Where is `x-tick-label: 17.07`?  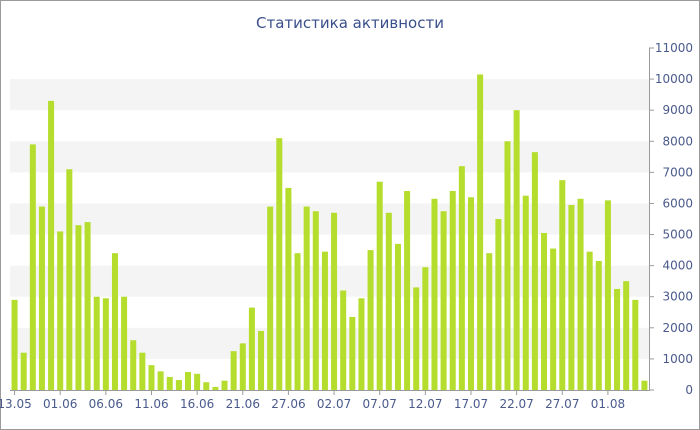
x-tick-label: 17.07 is located at coordinates (471, 404).